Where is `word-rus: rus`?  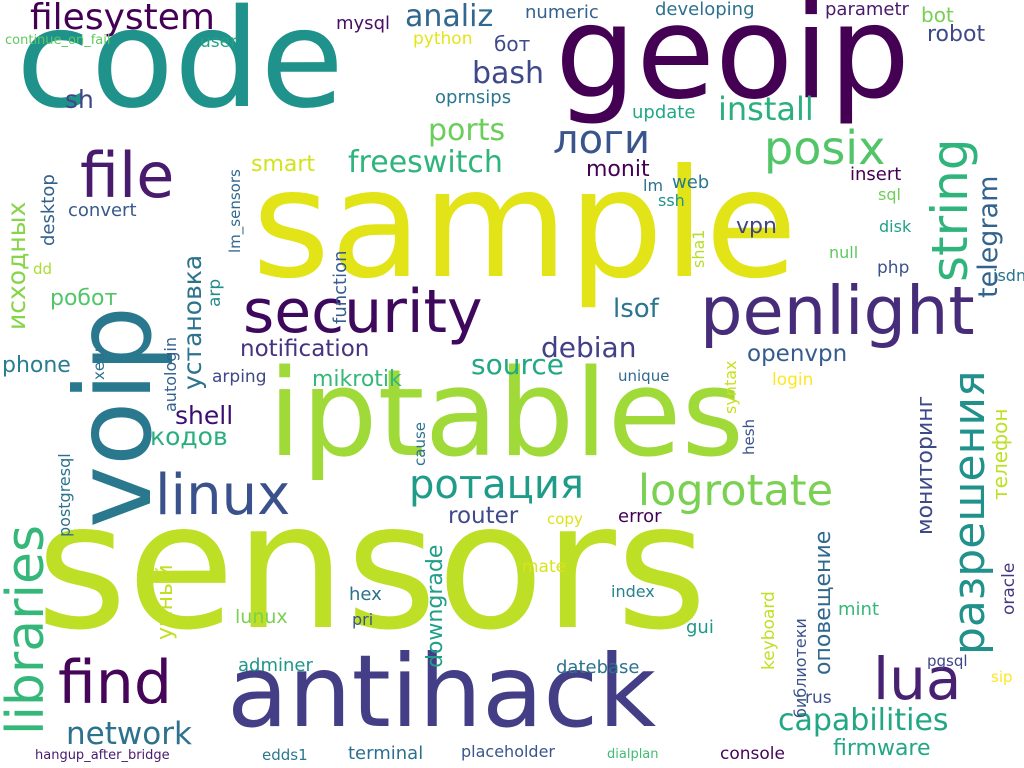 word-rus: rus is located at coordinates (818, 698).